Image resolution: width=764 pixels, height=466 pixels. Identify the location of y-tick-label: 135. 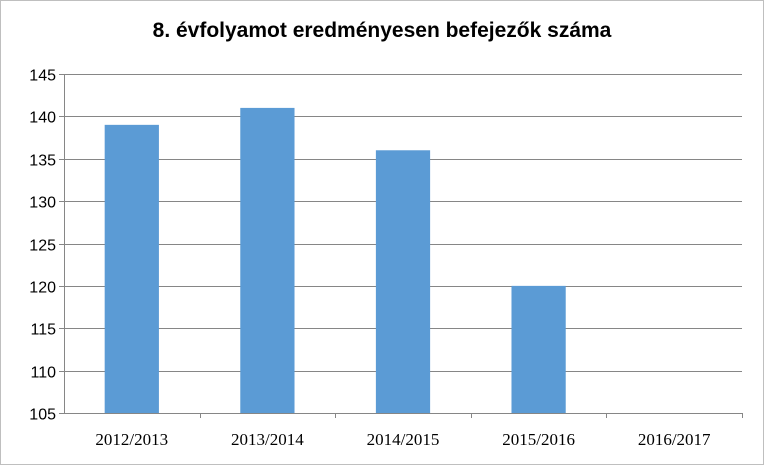
(42, 161).